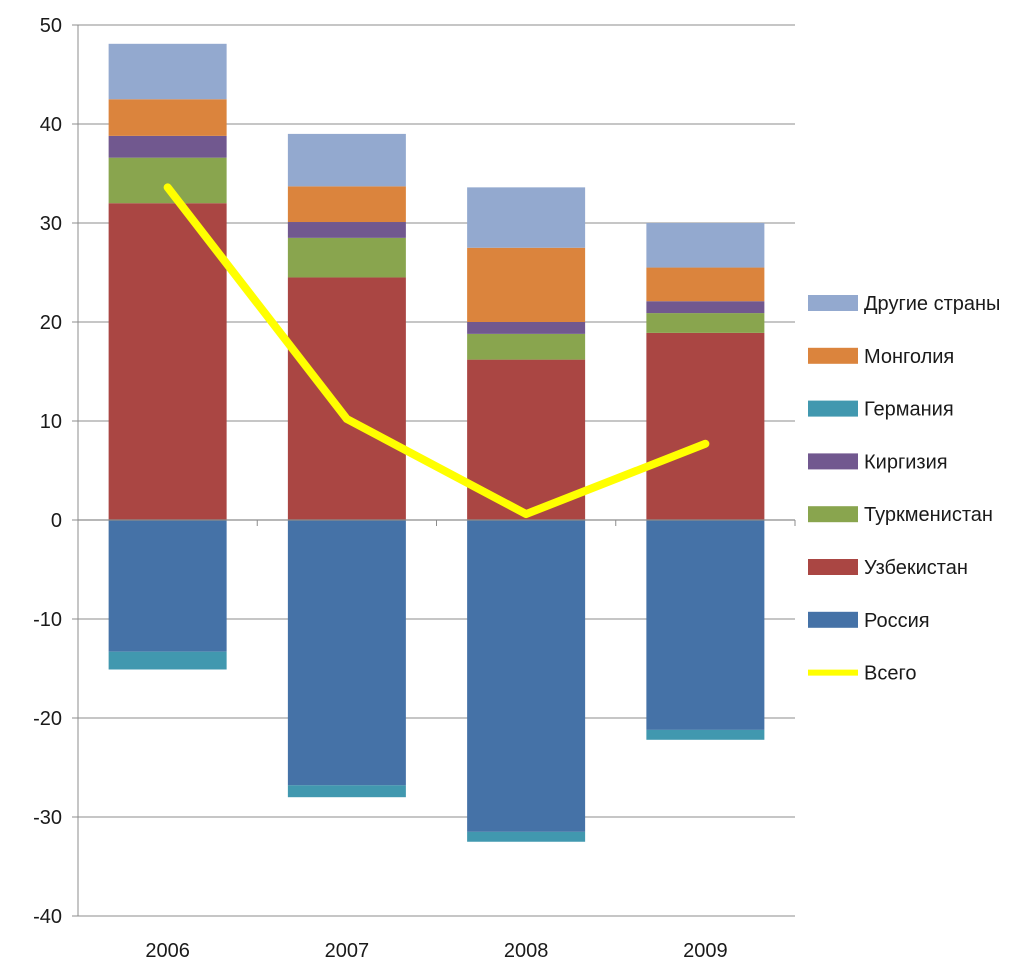  What do you see at coordinates (47, 818) in the screenshot?
I see `y-tick-label: -30` at bounding box center [47, 818].